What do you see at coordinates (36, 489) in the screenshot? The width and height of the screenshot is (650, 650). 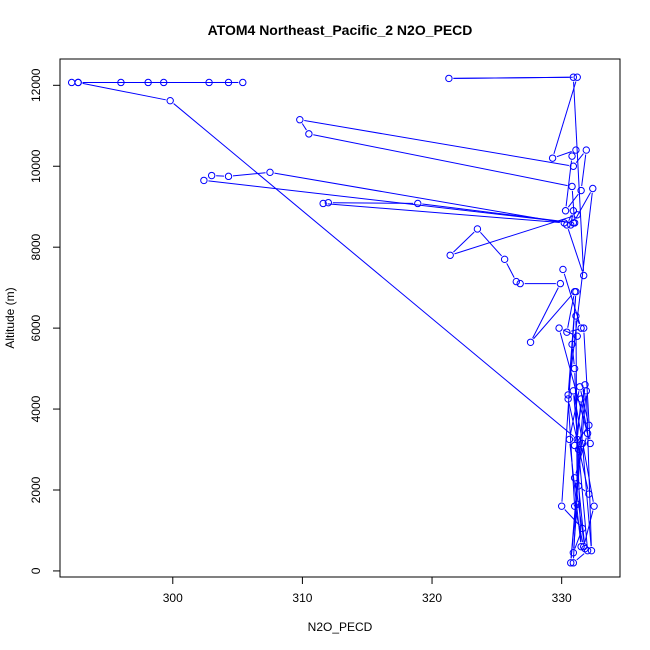 I see `y-tick-label: 2000` at bounding box center [36, 489].